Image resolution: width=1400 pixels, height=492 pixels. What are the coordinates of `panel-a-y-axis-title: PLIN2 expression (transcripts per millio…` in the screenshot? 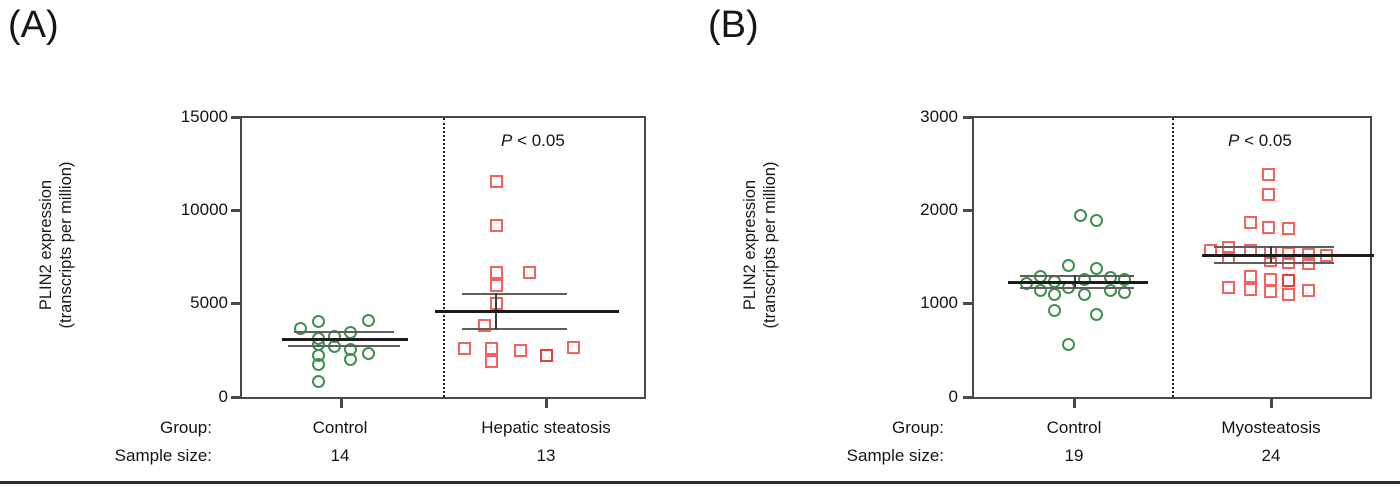 It's located at (56, 245).